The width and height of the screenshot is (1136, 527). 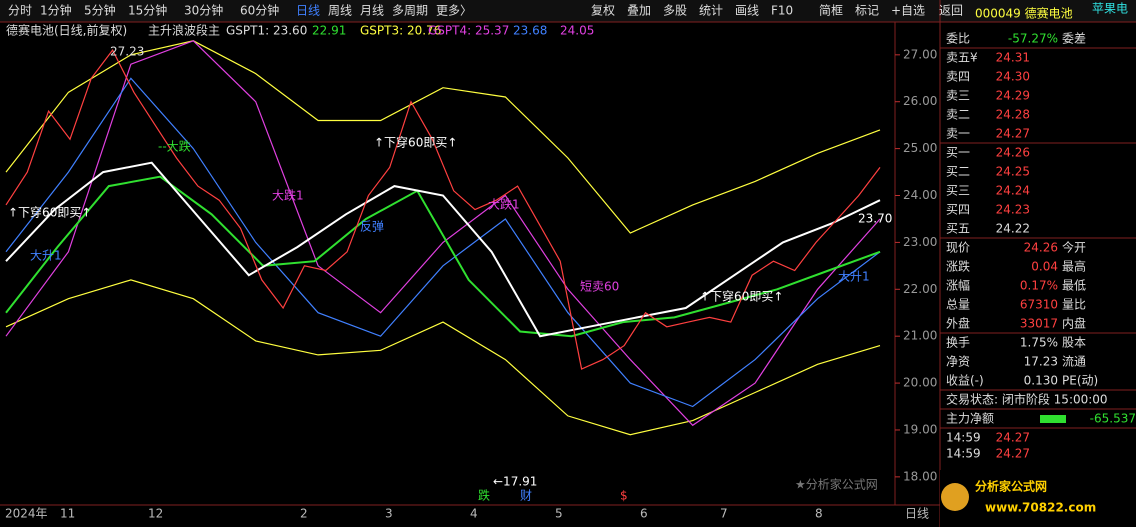 What do you see at coordinates (831, 11) in the screenshot?
I see `toolbar-button: 简框` at bounding box center [831, 11].